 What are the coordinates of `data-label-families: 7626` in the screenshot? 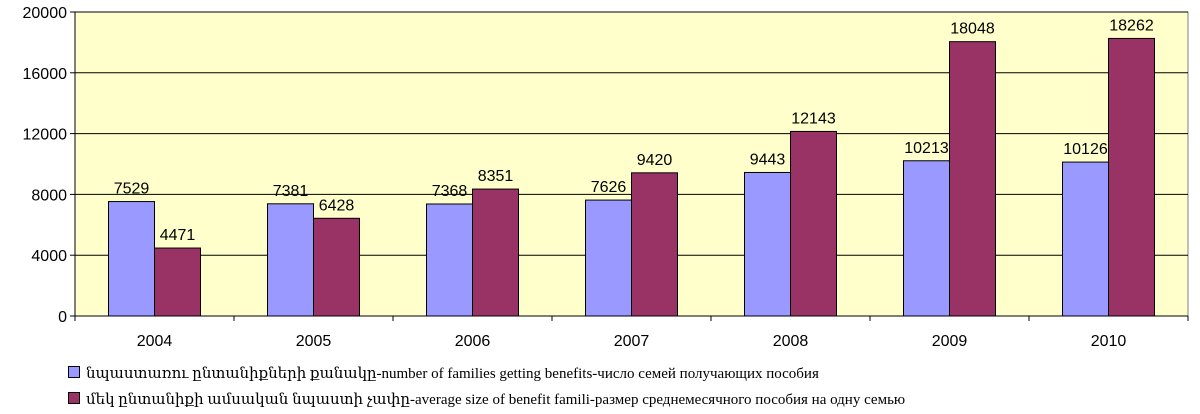 It's located at (609, 187).